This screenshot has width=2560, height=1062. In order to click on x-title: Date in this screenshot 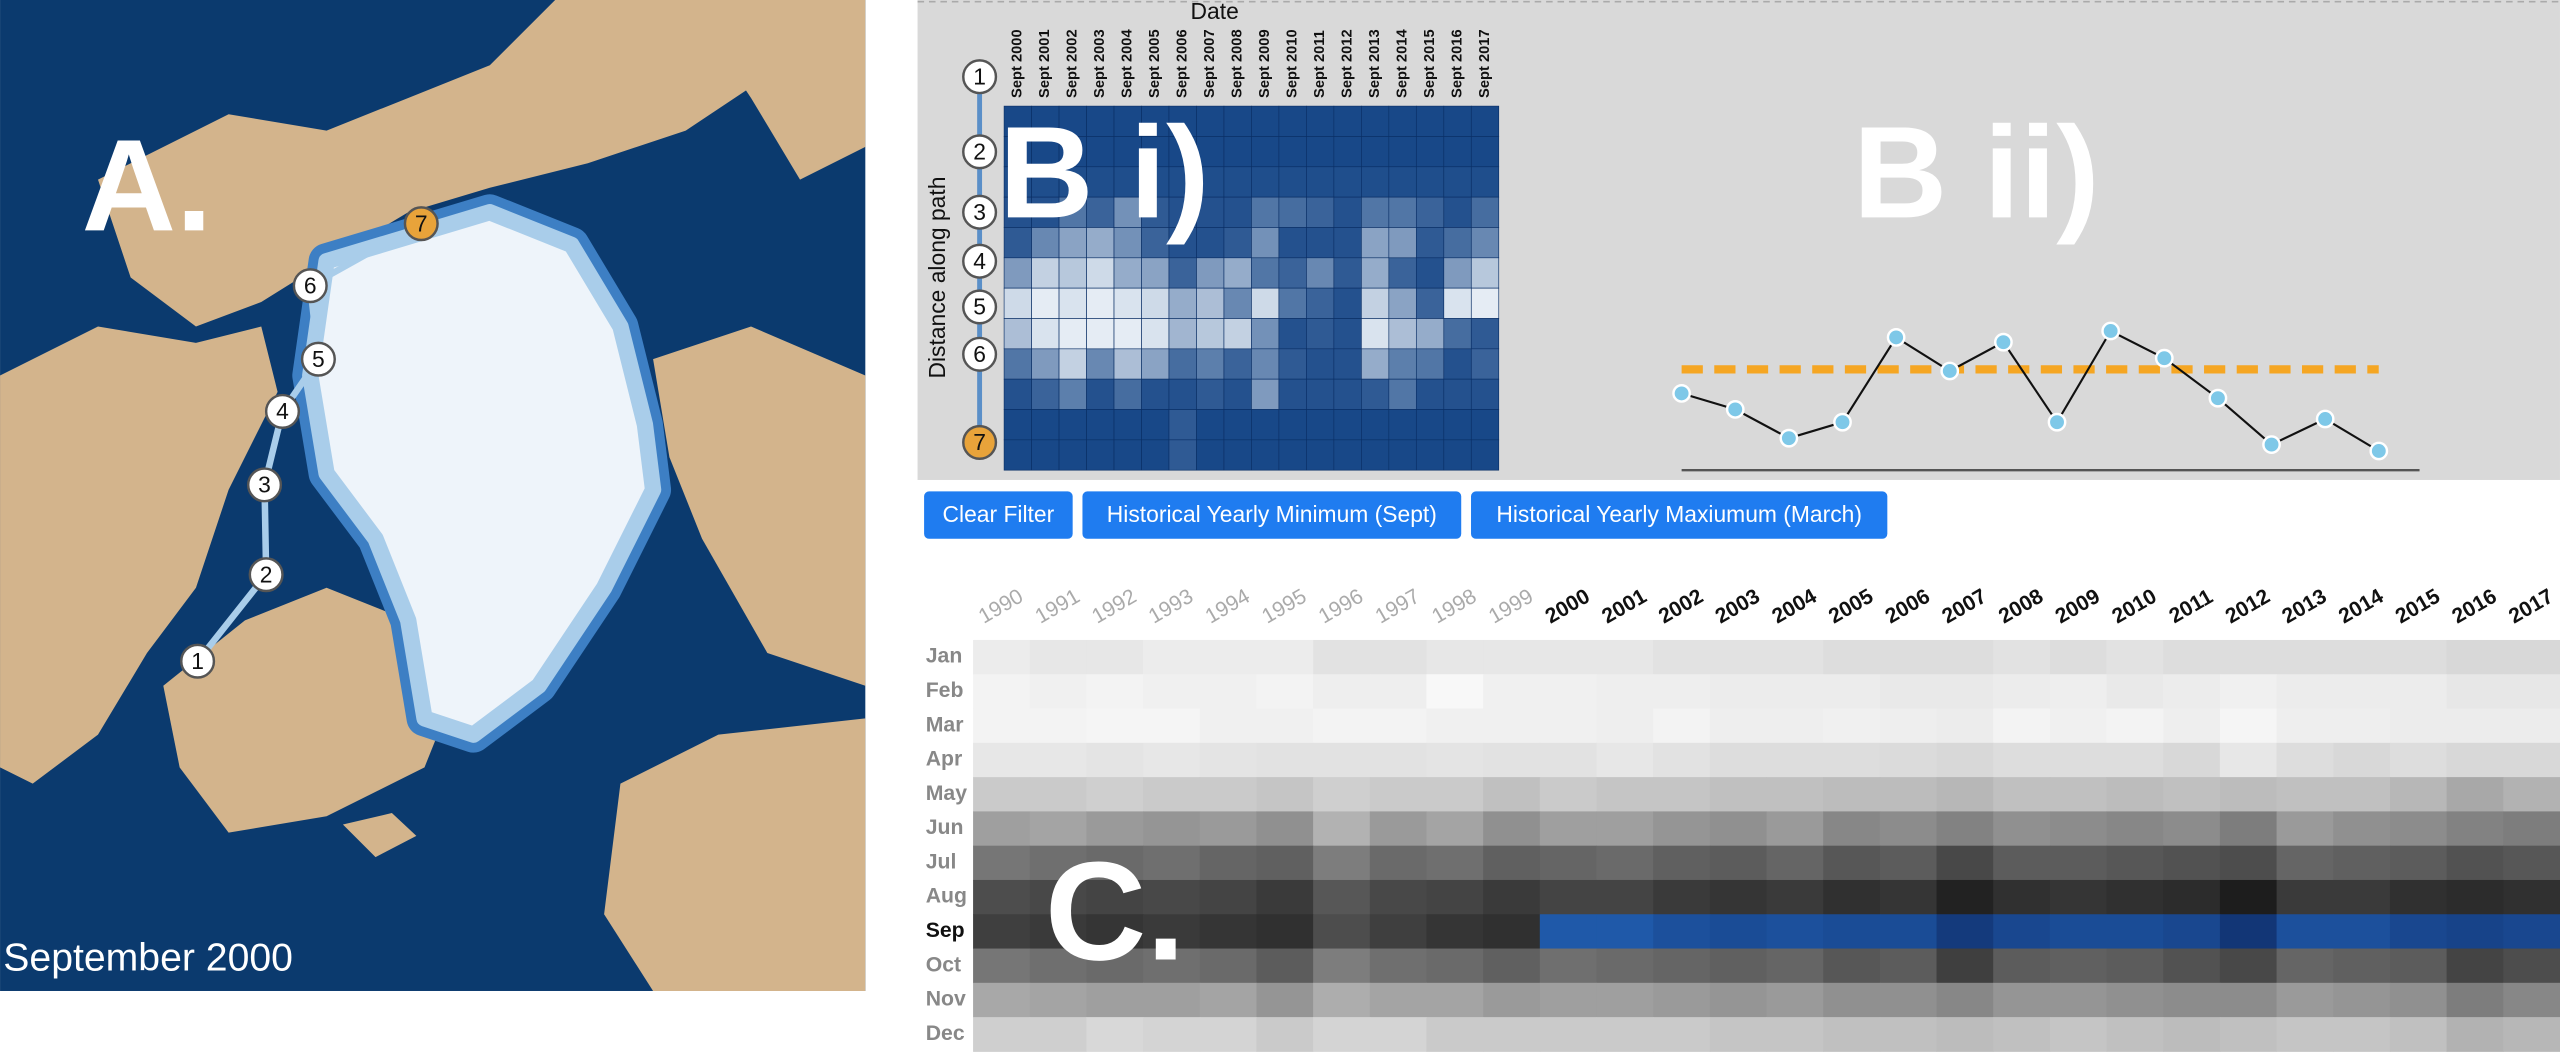, I will do `click(1215, 12)`.